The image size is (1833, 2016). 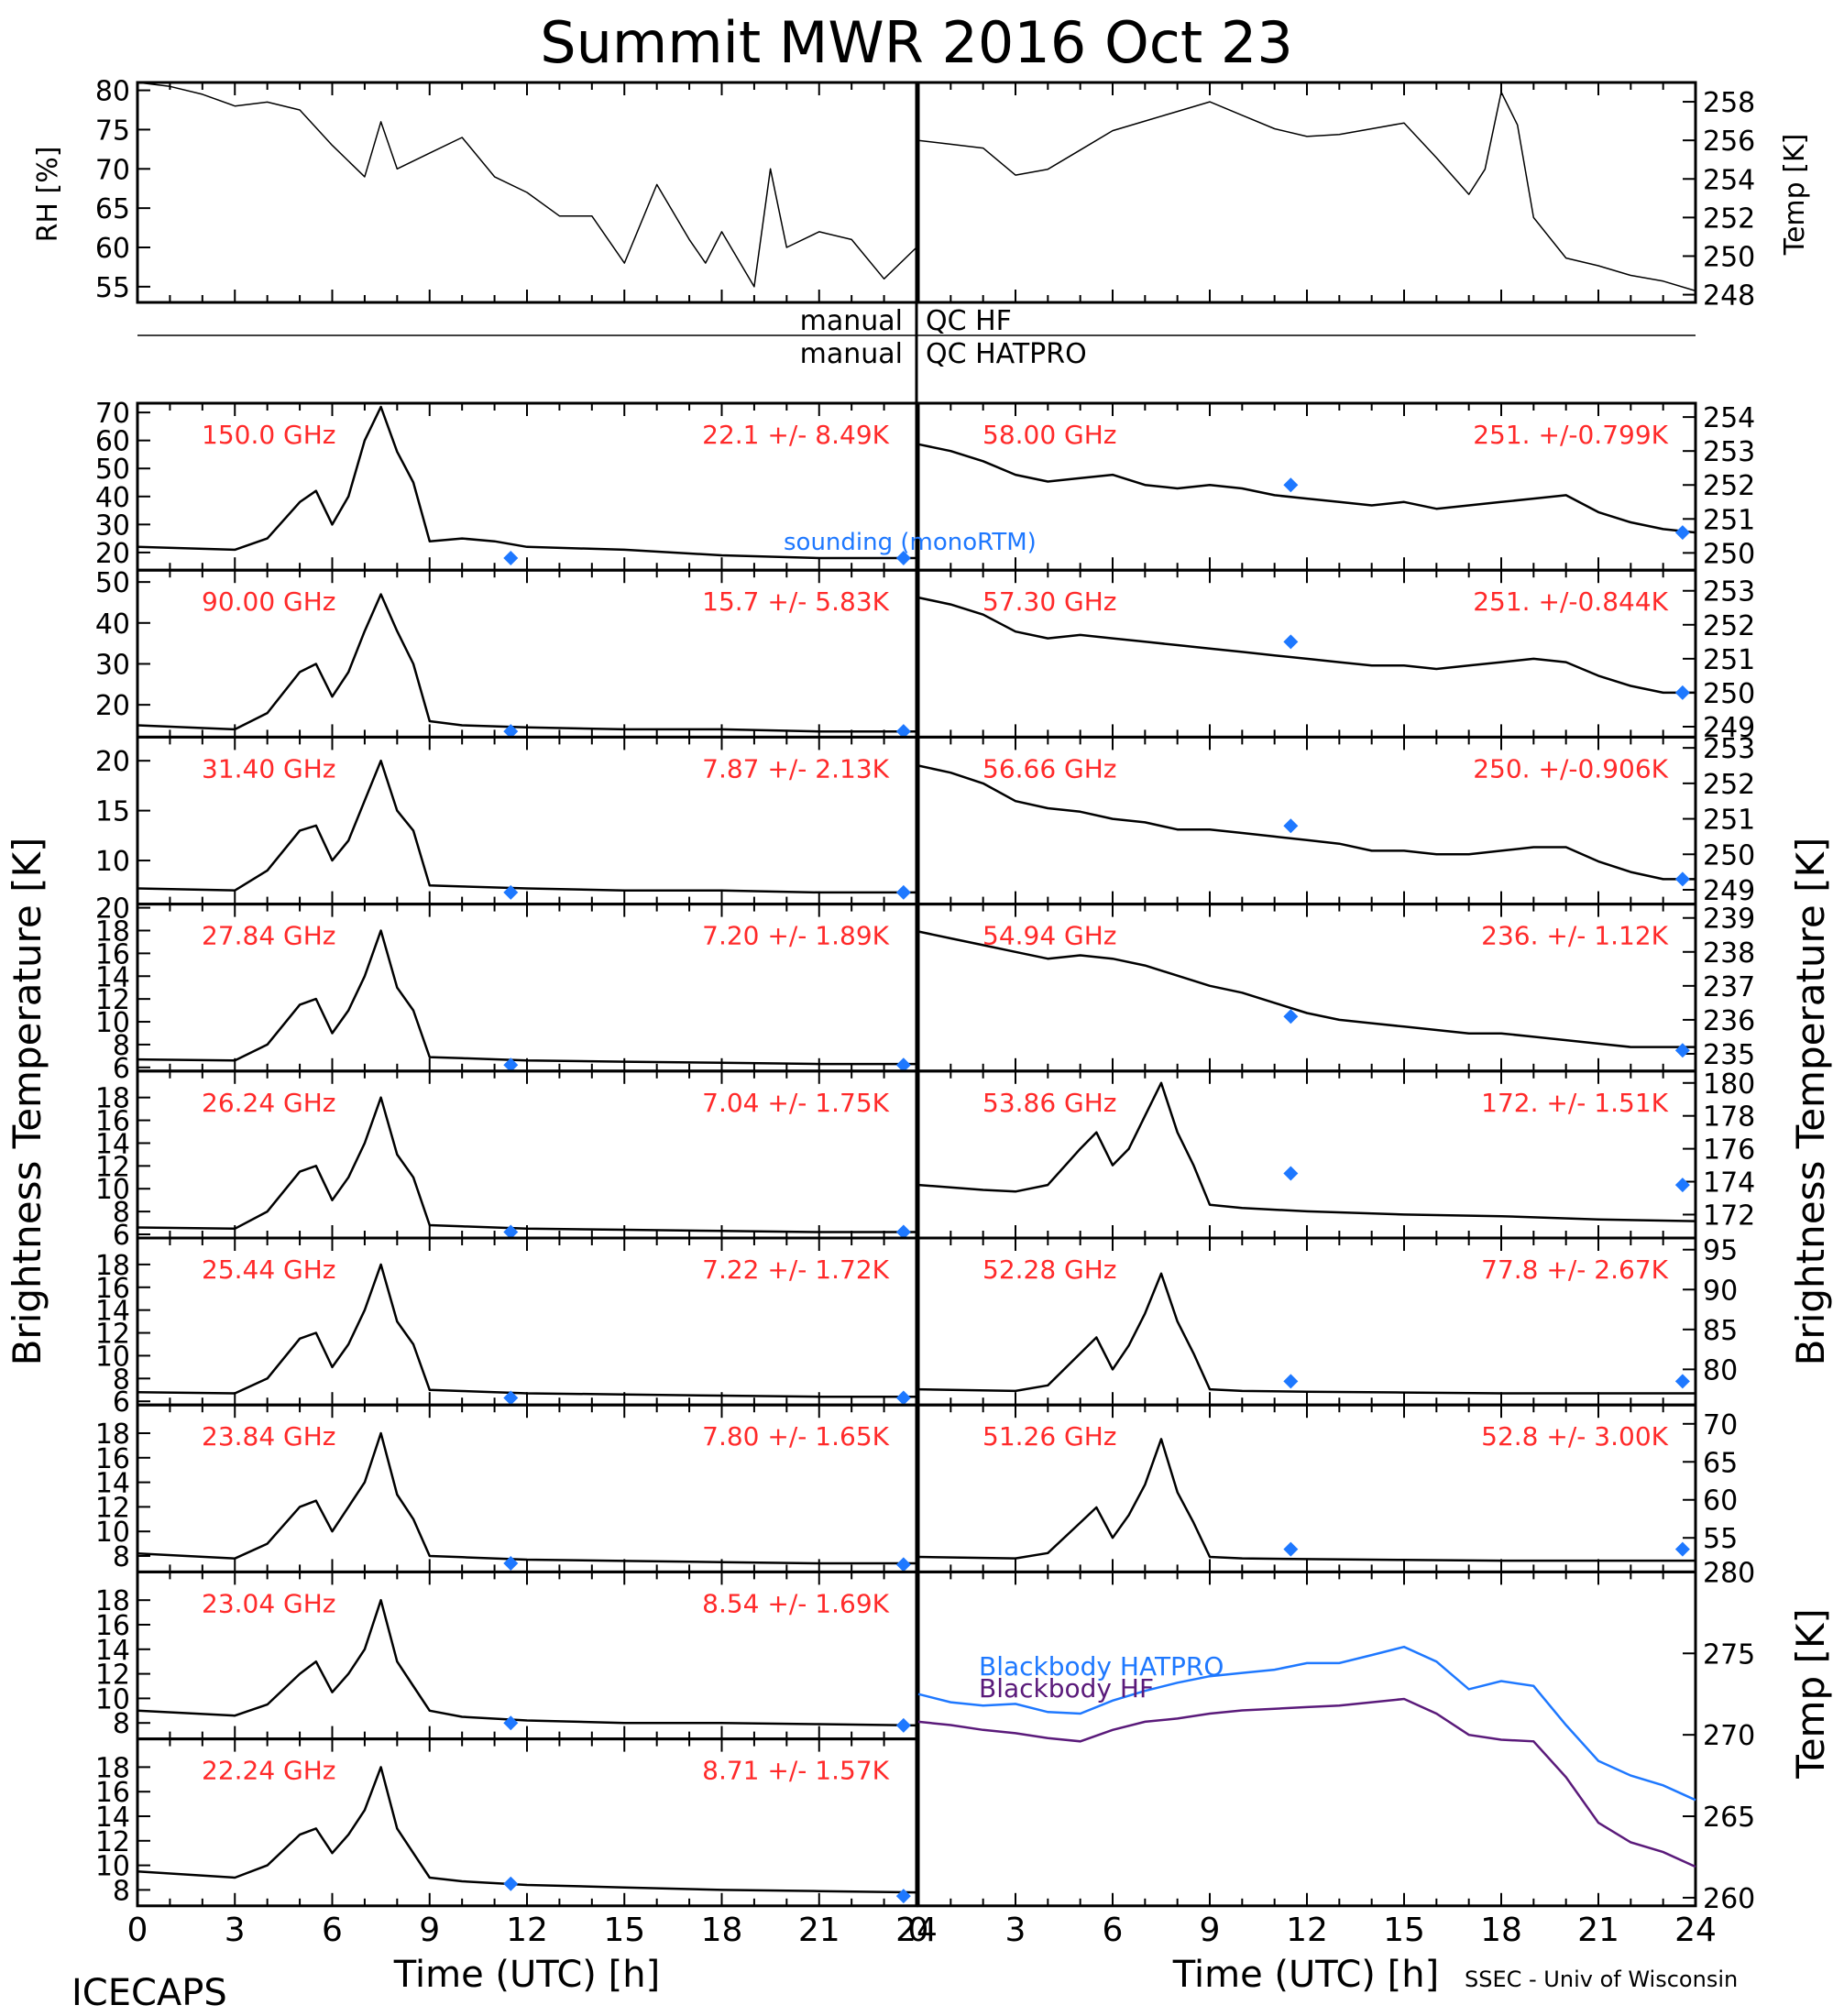 I want to click on ch-27-y-tick-label: 16, so click(x=112, y=954).